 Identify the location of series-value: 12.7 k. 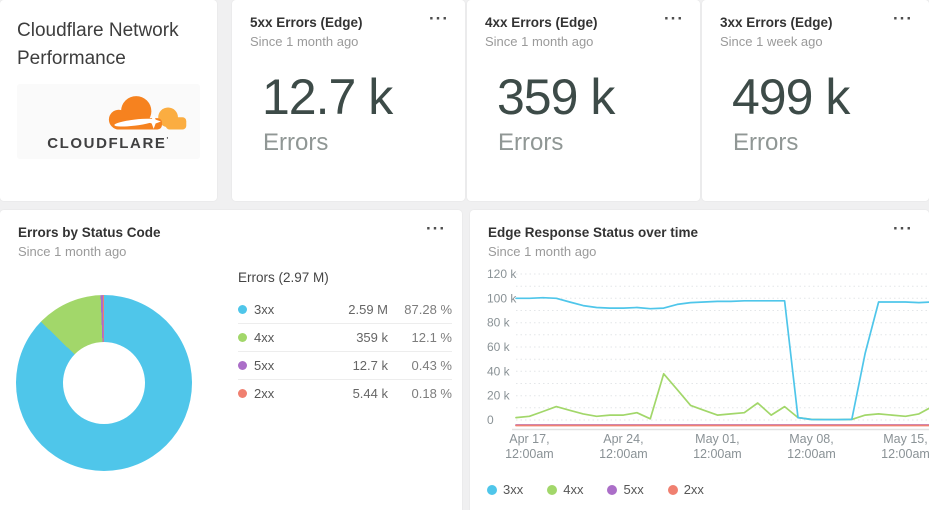
(370, 365).